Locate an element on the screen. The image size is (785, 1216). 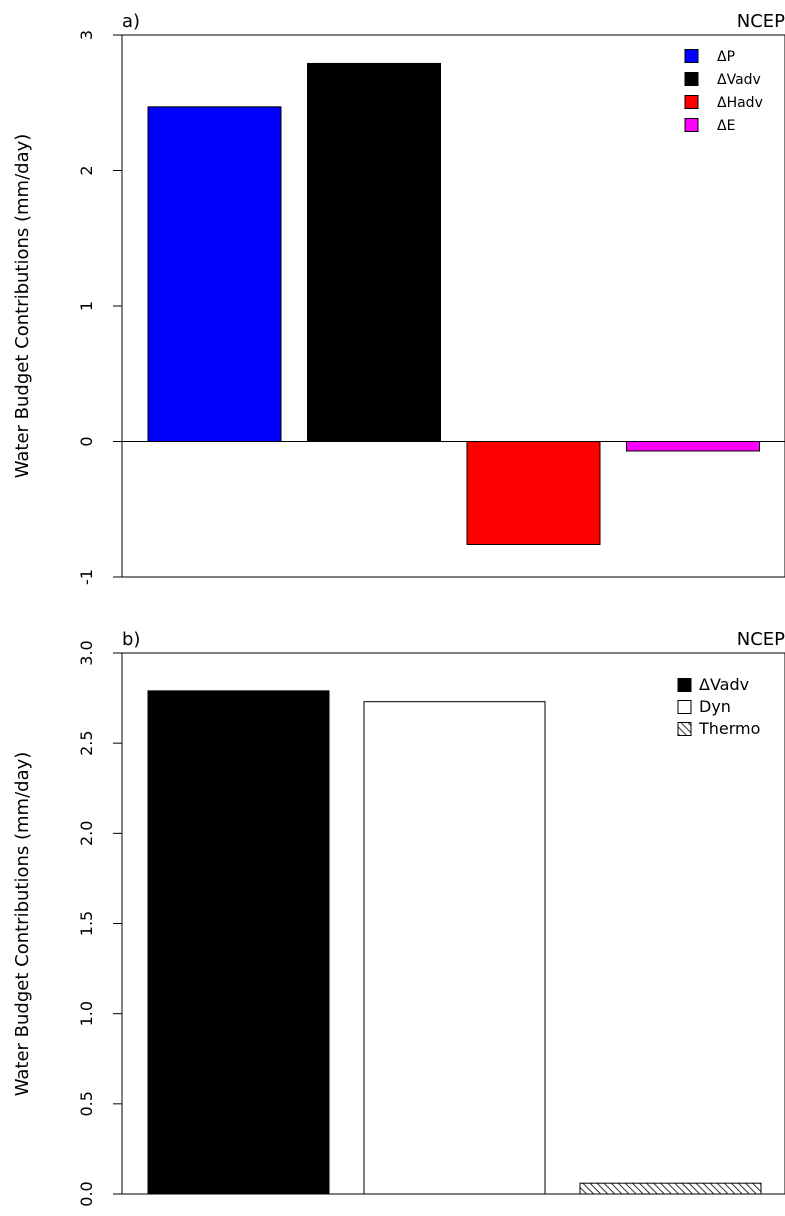
y-tick-label: 0.0 is located at coordinates (86, 1193).